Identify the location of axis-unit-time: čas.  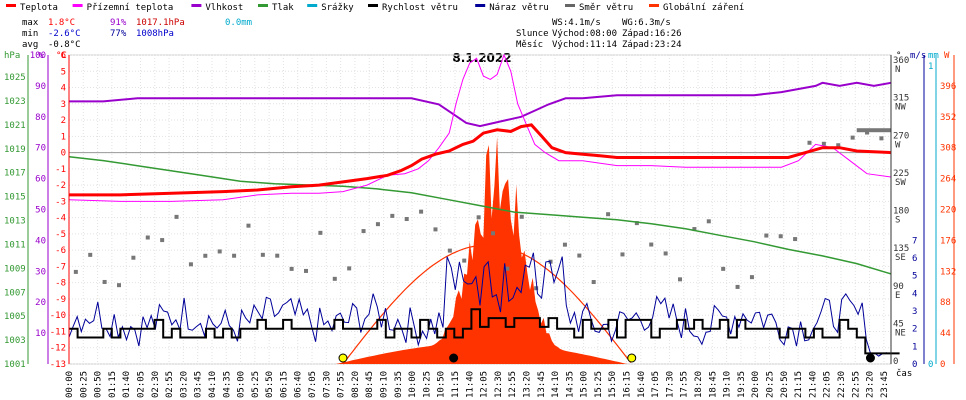
(904, 373).